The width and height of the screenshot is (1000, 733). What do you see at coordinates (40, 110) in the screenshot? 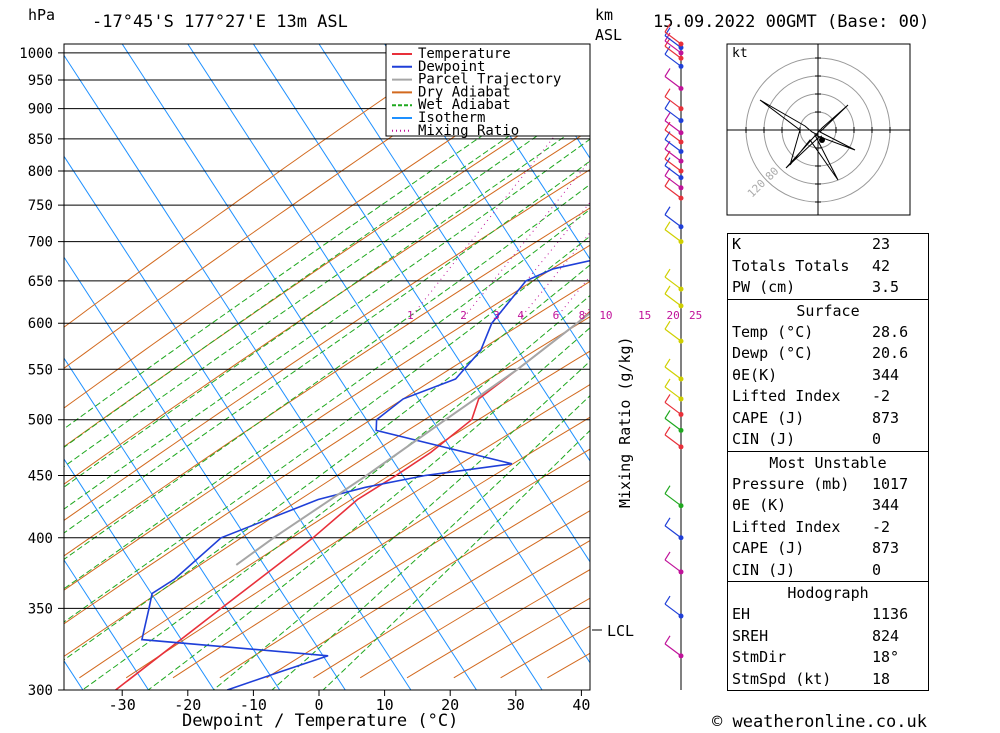
I see `pressure-tick-label: 900` at bounding box center [40, 110].